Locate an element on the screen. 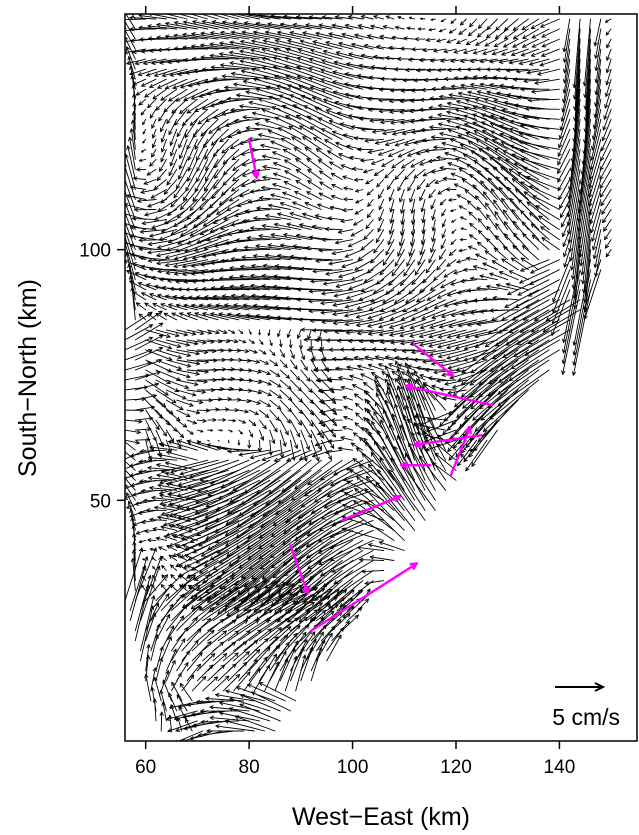 The image size is (639, 835). scale-reference: 5 cm/s is located at coordinates (586, 706).